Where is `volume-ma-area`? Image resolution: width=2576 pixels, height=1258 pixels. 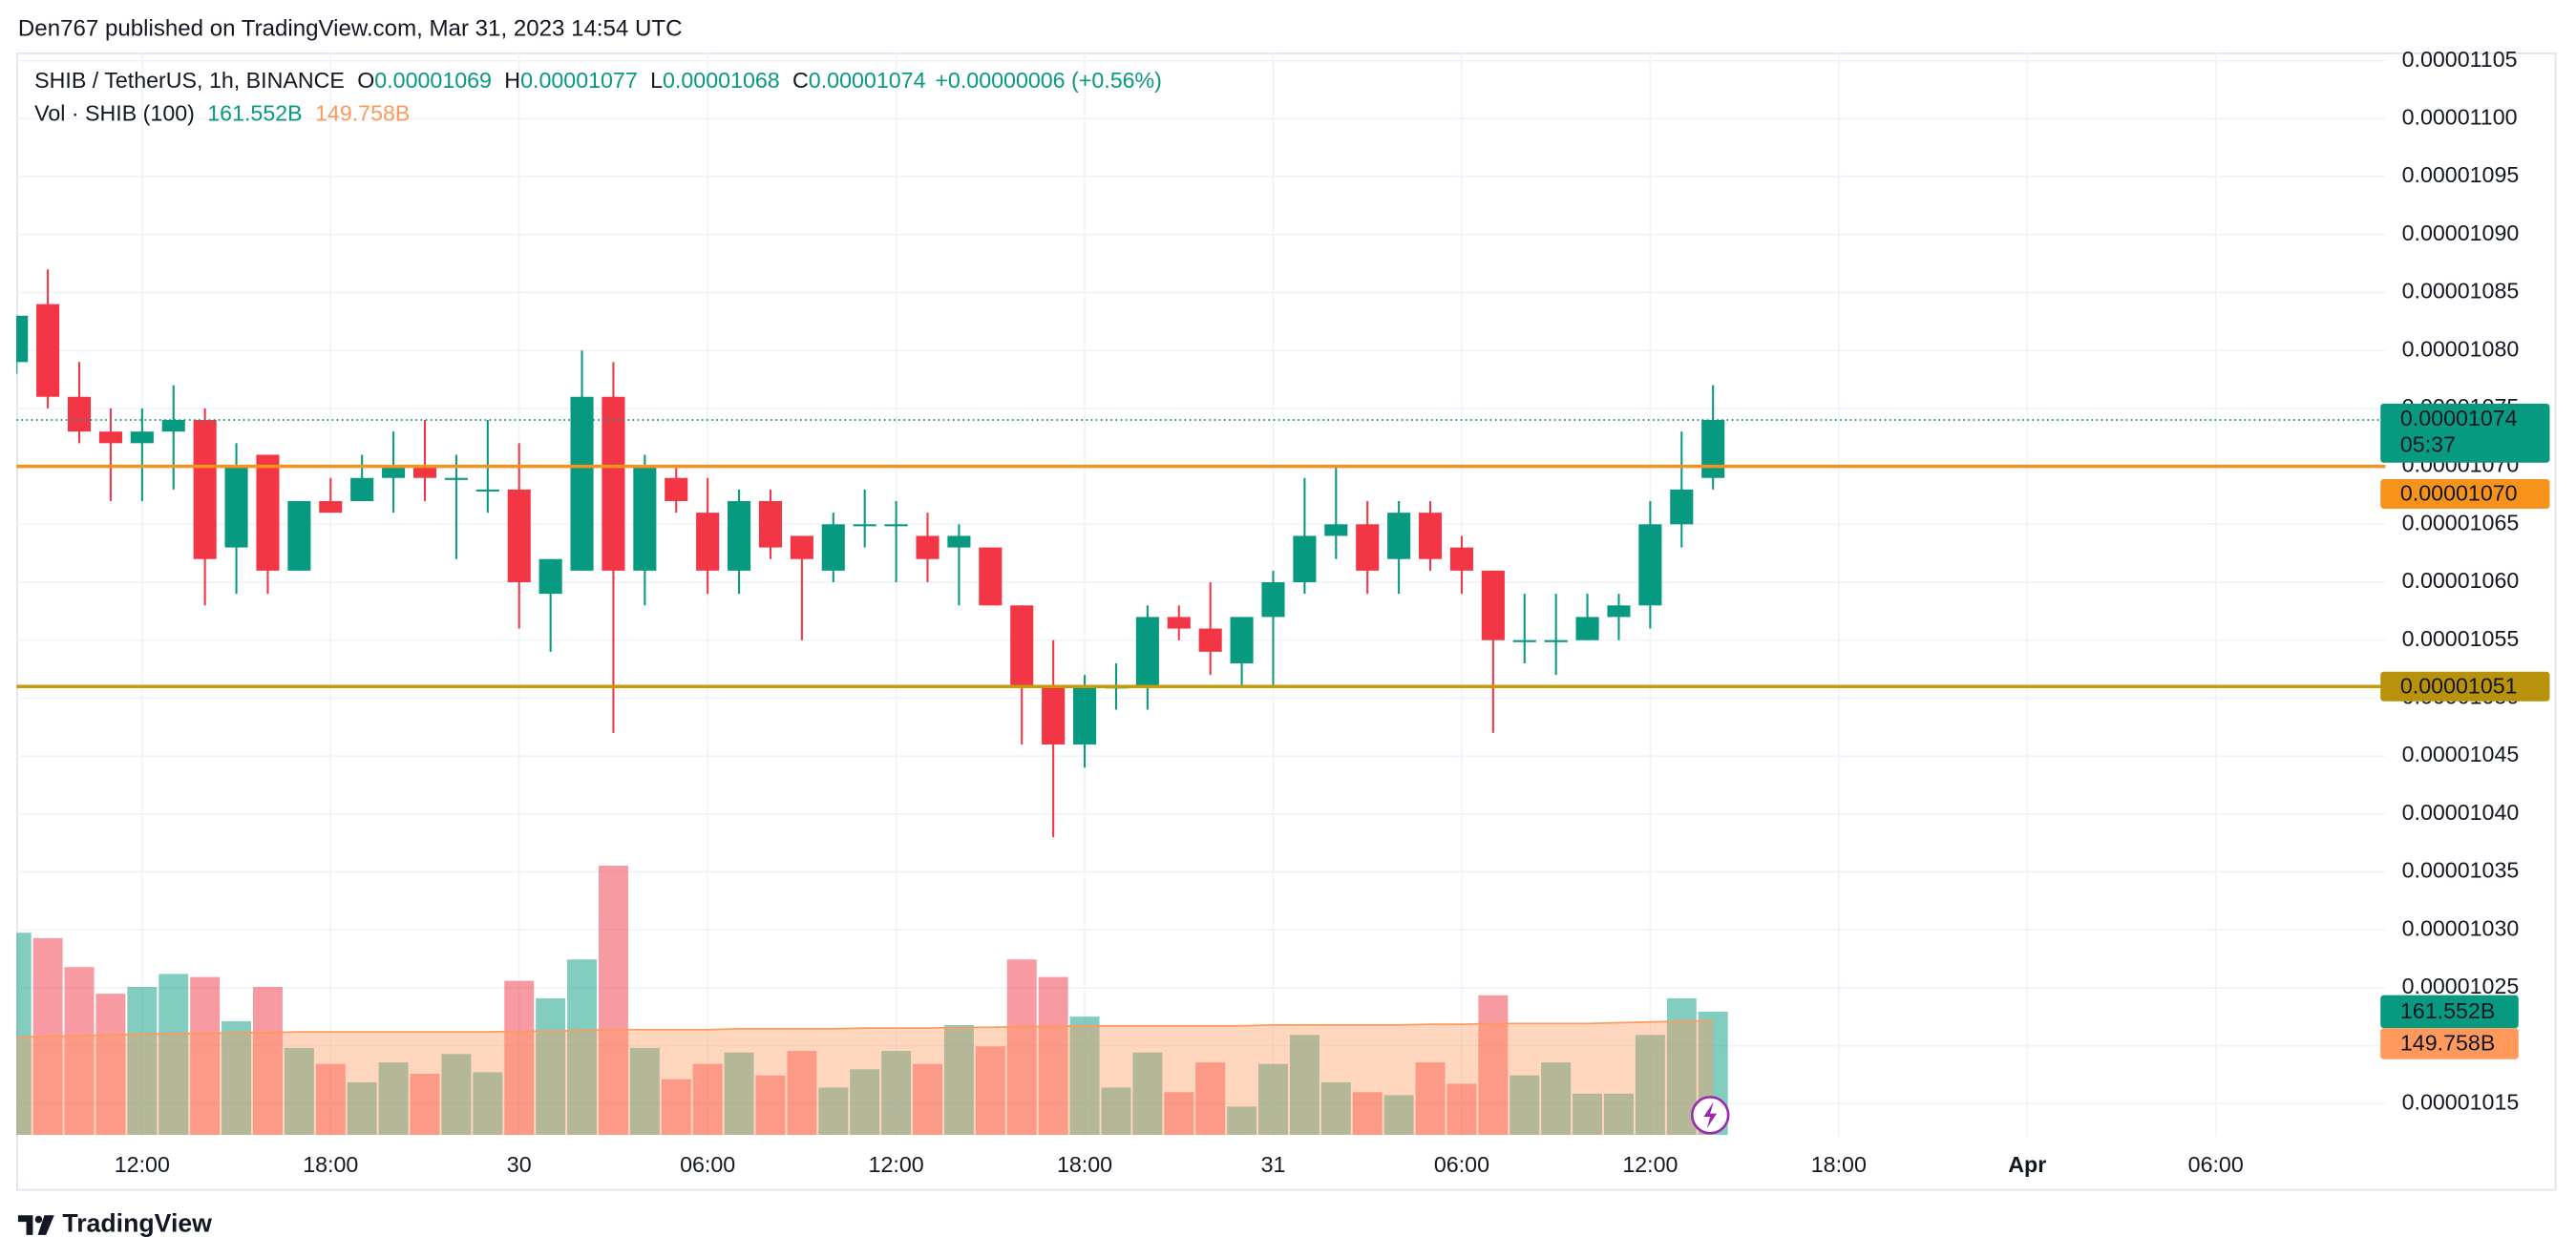 volume-ma-area is located at coordinates (865, 1078).